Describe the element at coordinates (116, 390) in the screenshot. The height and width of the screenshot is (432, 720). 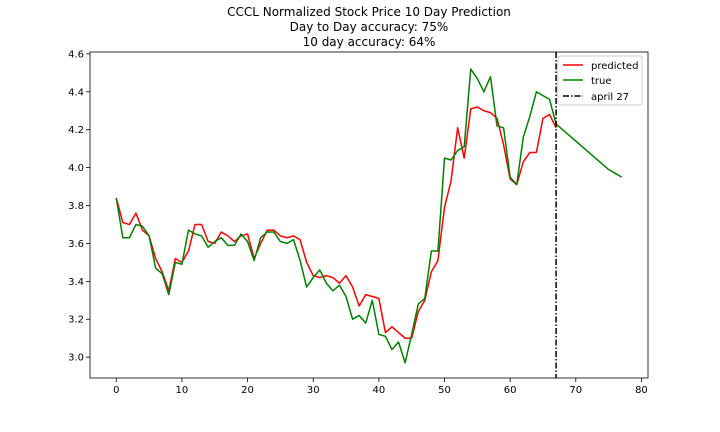
I see `x-tick-label: 0` at that location.